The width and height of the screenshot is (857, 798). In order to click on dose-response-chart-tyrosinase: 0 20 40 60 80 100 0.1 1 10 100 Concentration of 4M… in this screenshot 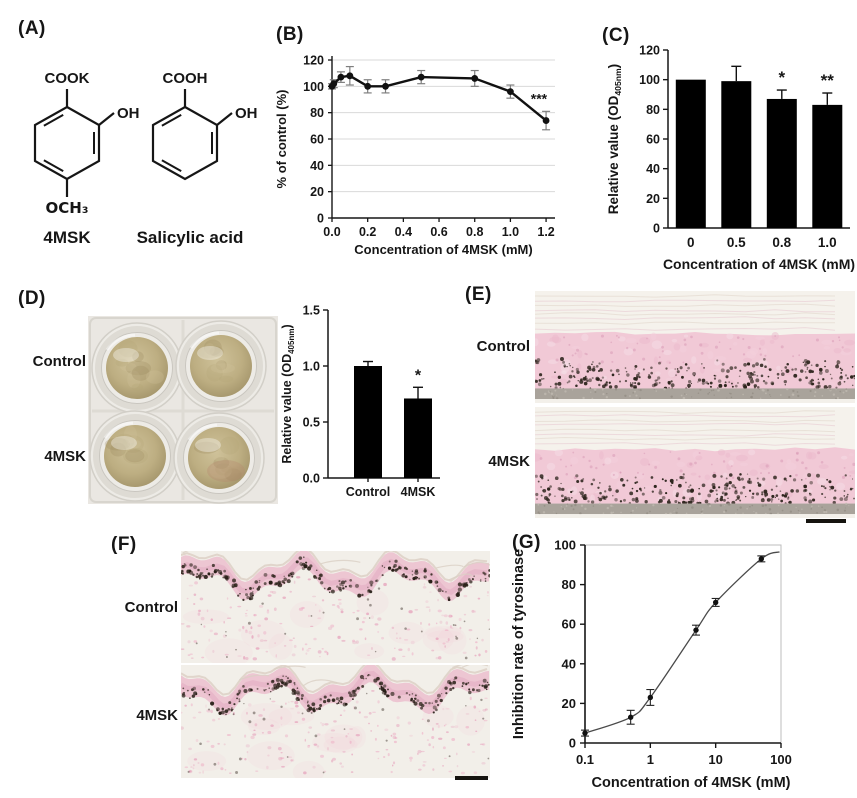, I will do `click(651, 665)`.